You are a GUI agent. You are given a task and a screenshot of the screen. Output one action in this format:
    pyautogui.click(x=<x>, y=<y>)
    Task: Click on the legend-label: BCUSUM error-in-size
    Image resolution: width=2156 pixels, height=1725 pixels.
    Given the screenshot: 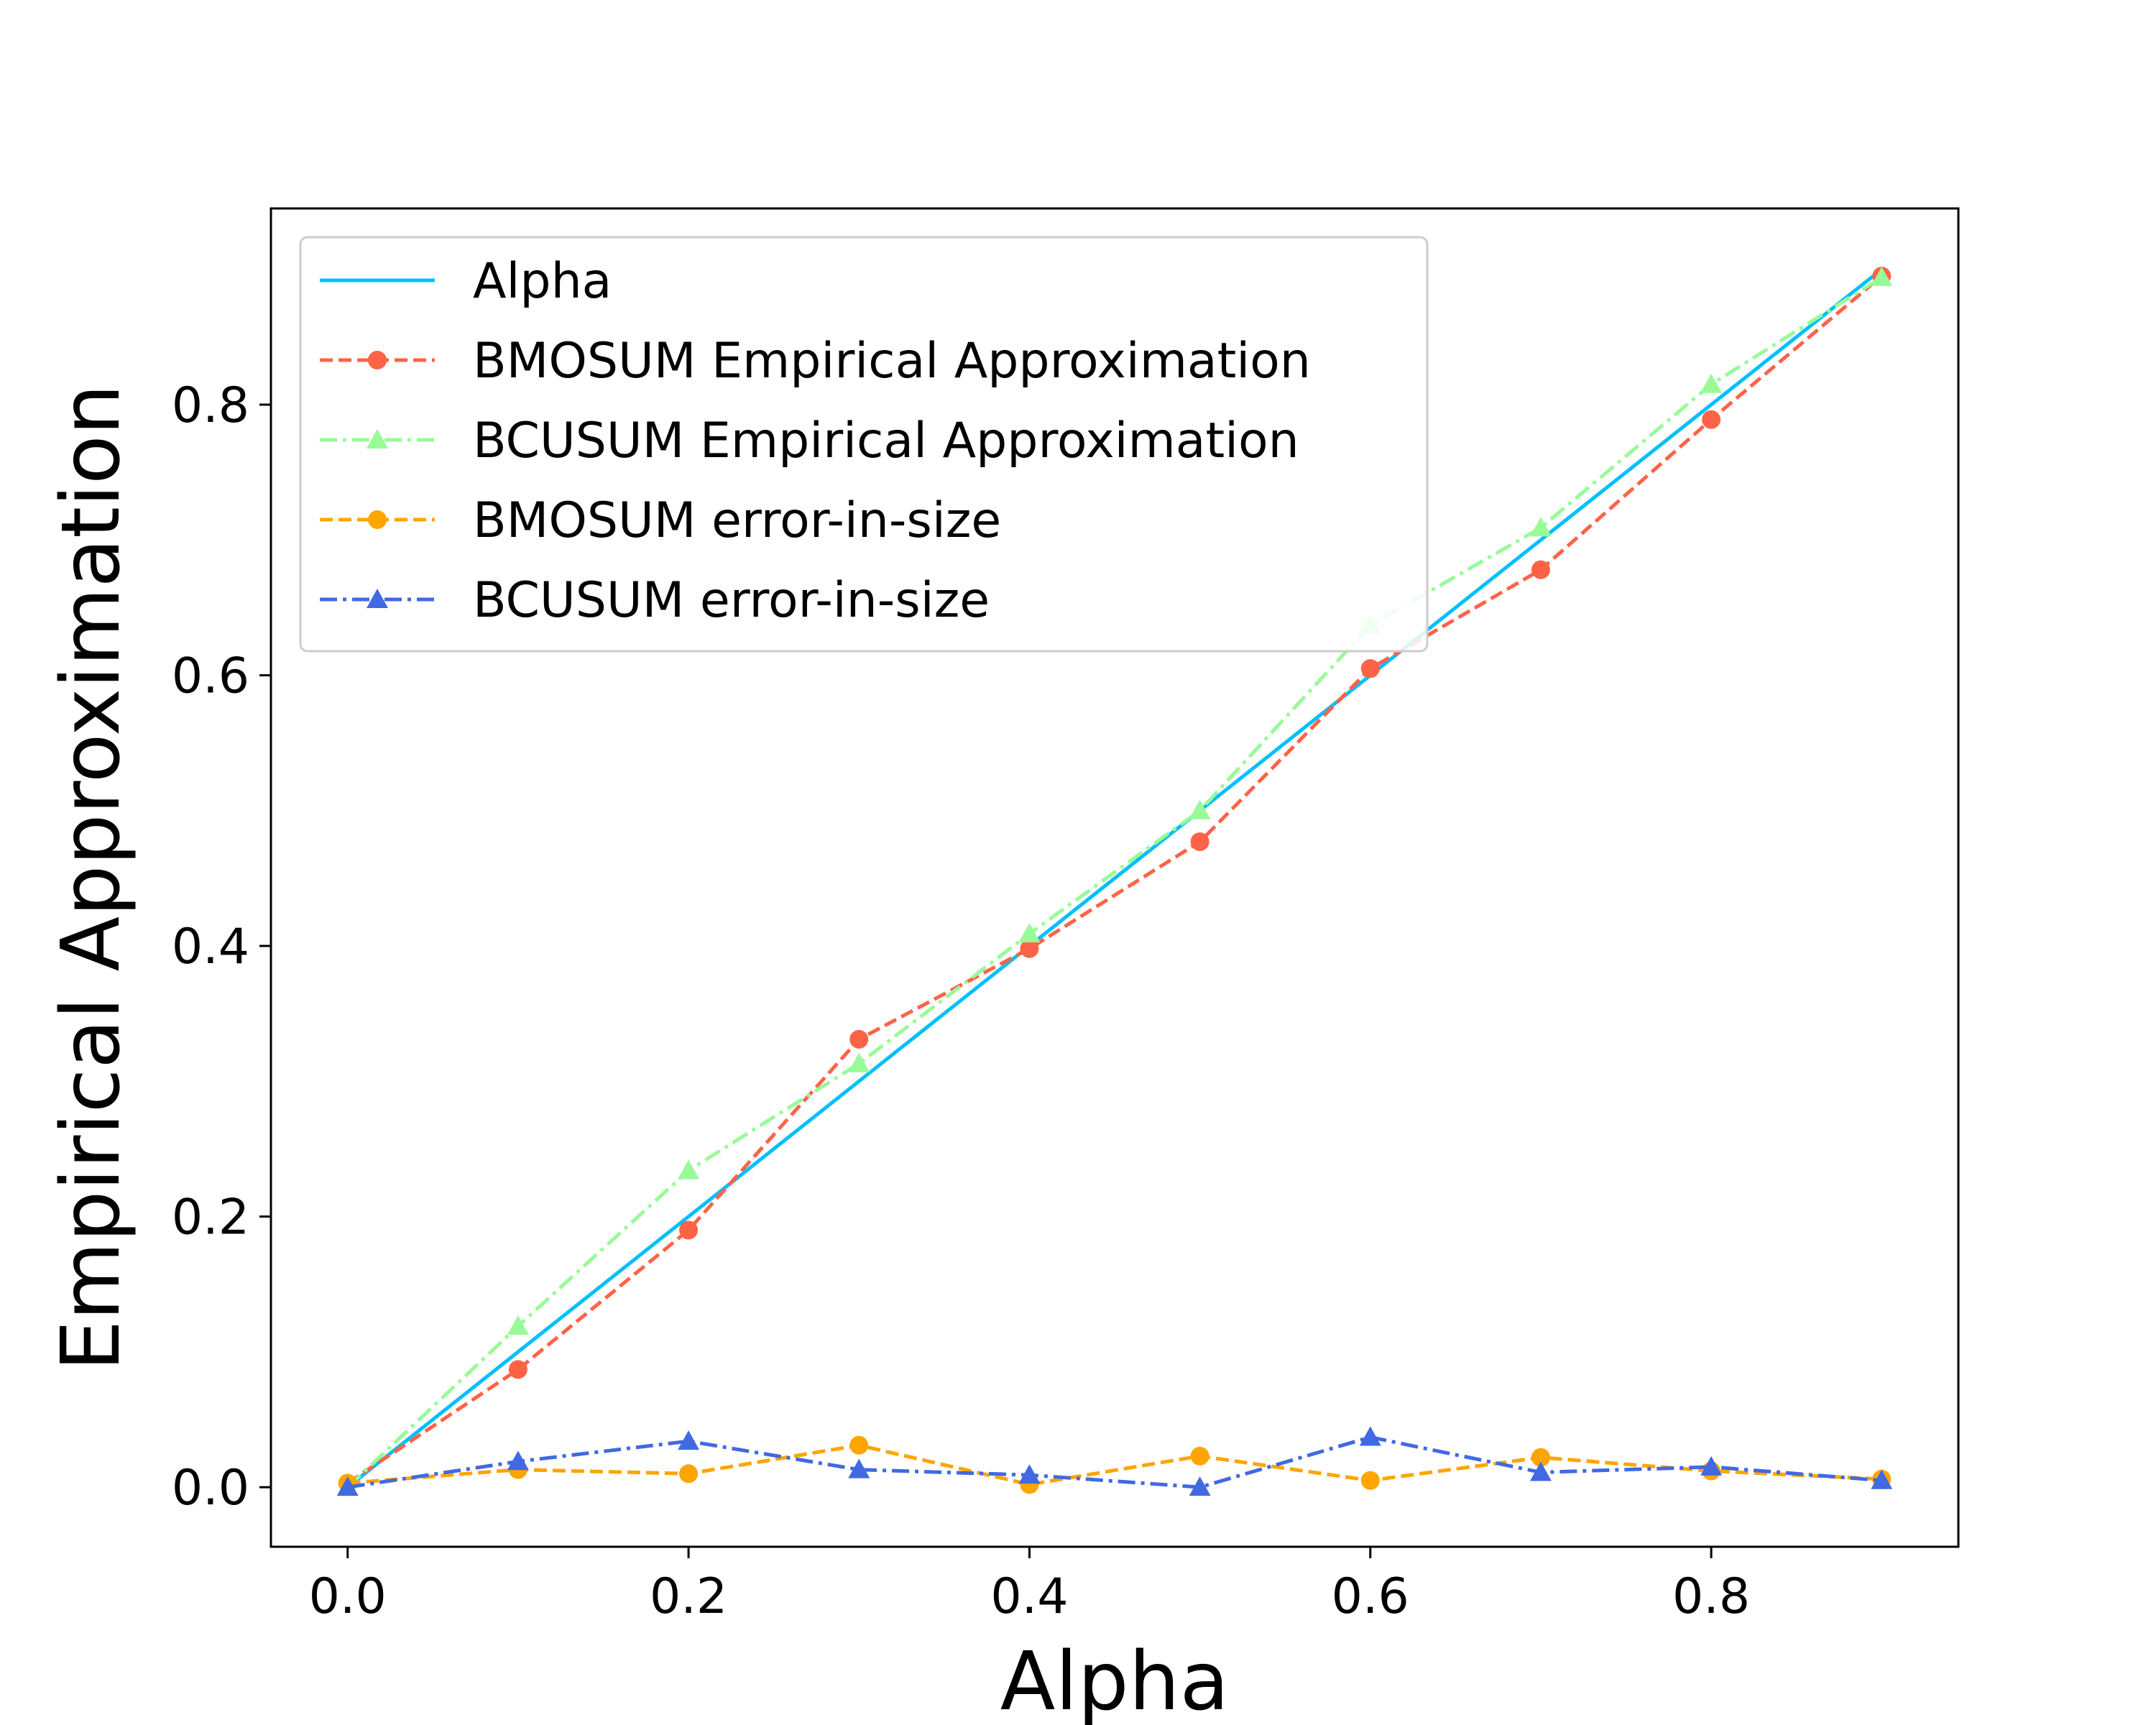 What is the action you would take?
    pyautogui.click(x=731, y=600)
    